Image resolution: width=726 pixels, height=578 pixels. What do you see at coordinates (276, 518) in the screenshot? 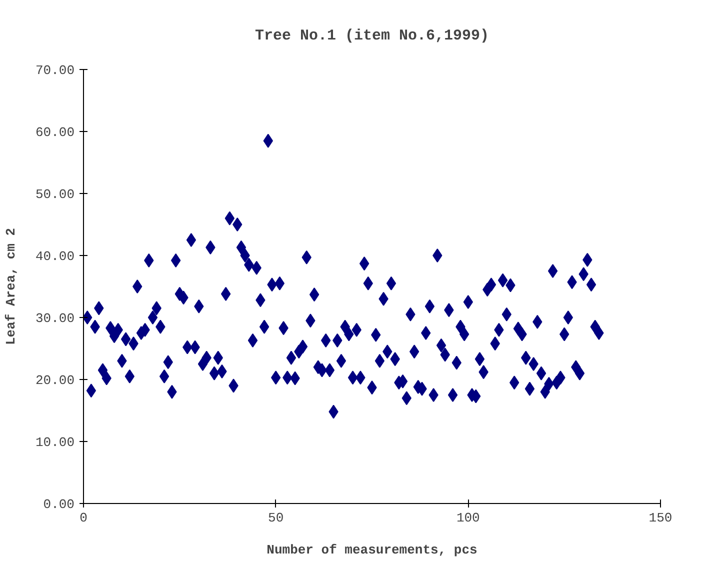
I see `x-tick-label: 50` at bounding box center [276, 518].